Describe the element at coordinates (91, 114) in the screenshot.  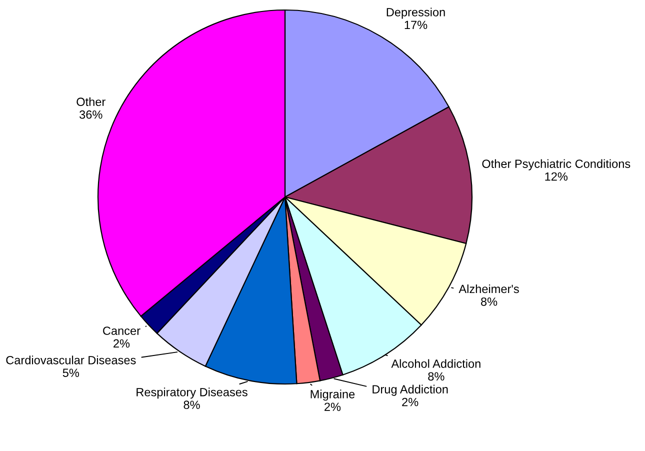
I see `data-label: 36%` at that location.